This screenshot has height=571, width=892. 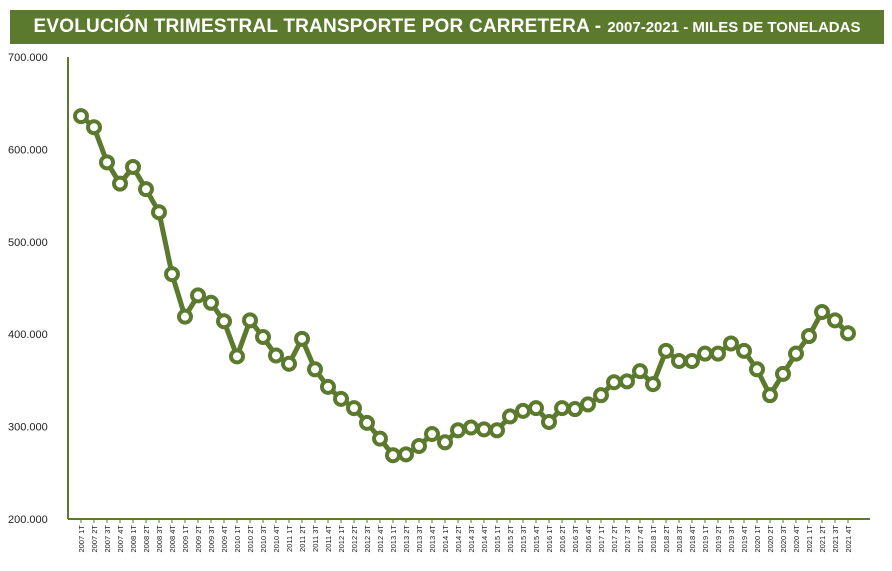 What do you see at coordinates (770, 539) in the screenshot?
I see `x-tick-label: 2020 2T` at bounding box center [770, 539].